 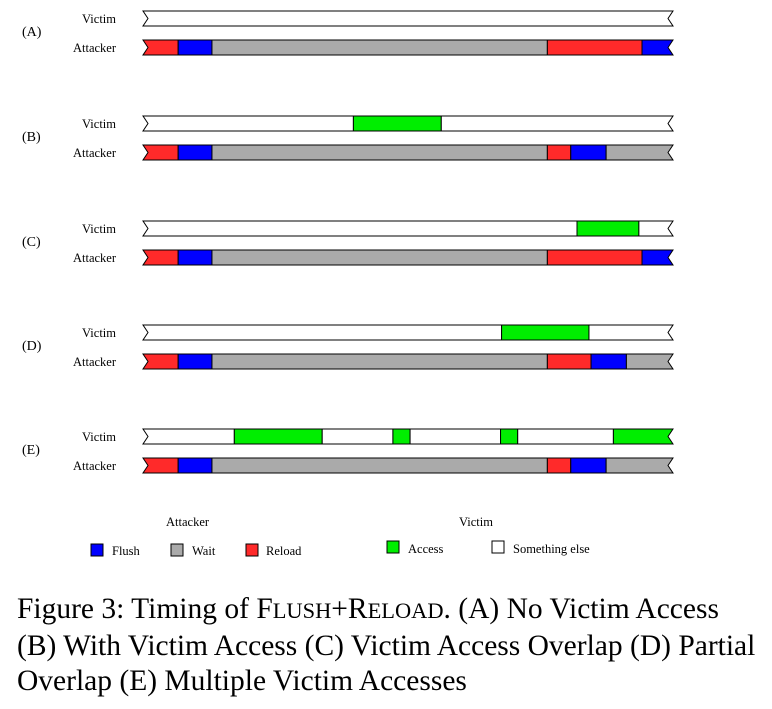 What do you see at coordinates (498, 547) in the screenshot?
I see `legend-something-else-swatch` at bounding box center [498, 547].